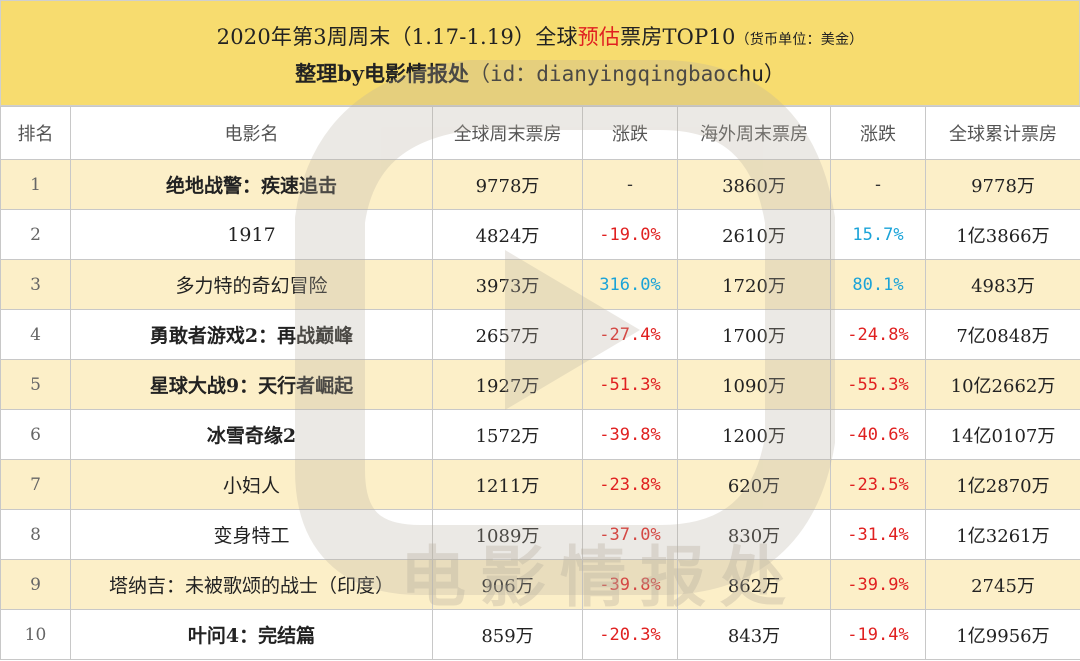  What do you see at coordinates (754, 484) in the screenshot?
I see `overseas-weekend-cell: 620万` at bounding box center [754, 484].